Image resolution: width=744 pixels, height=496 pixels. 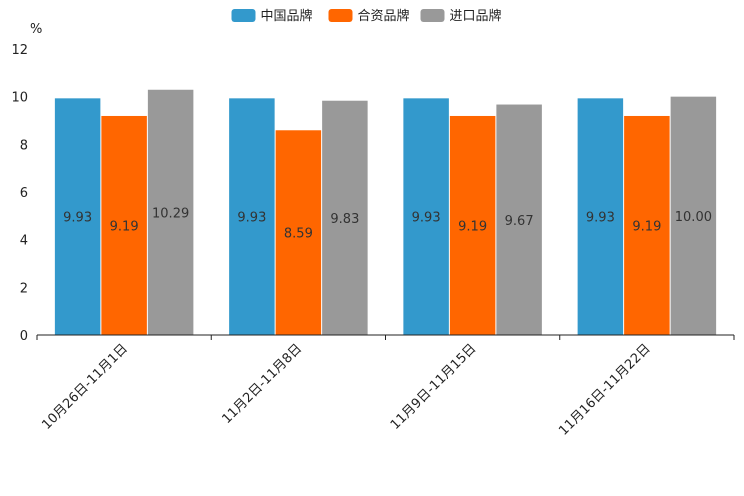 I want to click on legend-label: 中国品牌, so click(x=287, y=16).